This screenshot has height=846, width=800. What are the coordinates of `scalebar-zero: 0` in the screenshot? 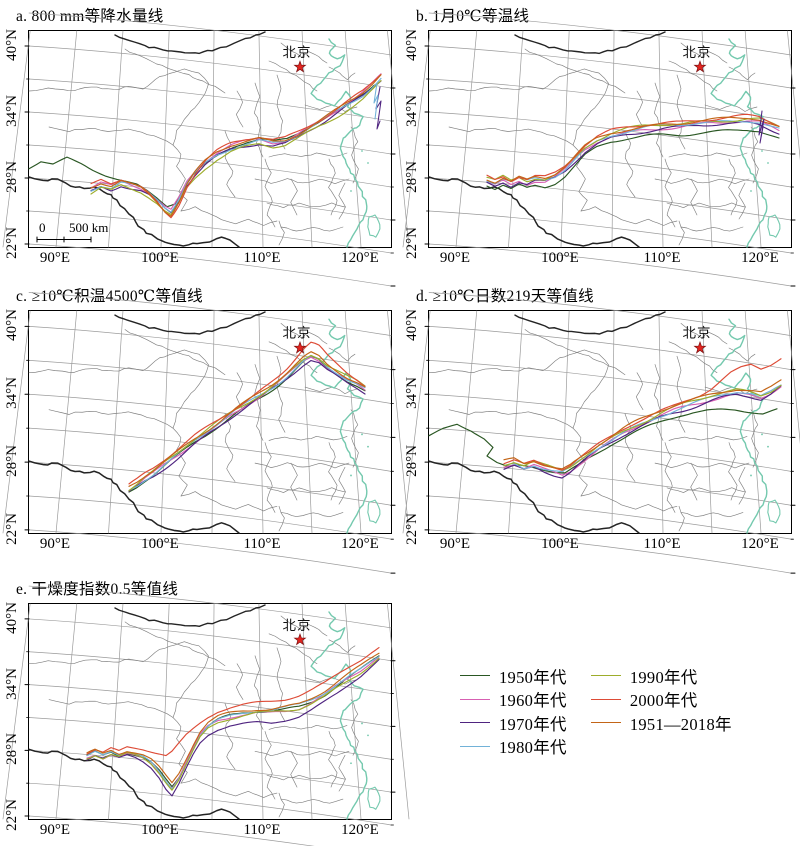 It's located at (42, 227).